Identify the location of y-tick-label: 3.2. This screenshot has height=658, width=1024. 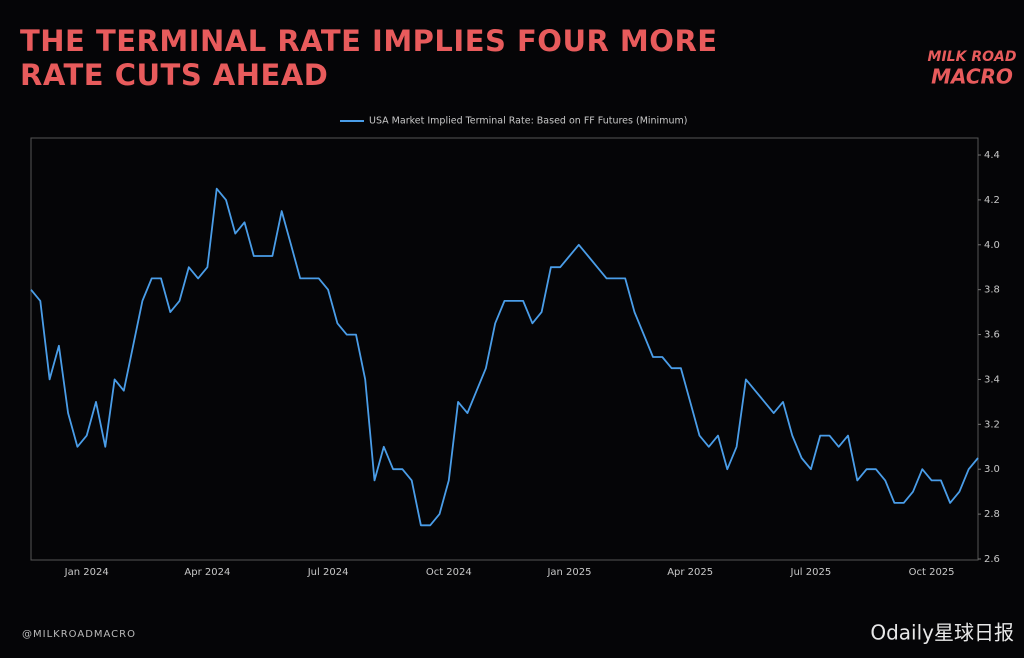
(992, 424).